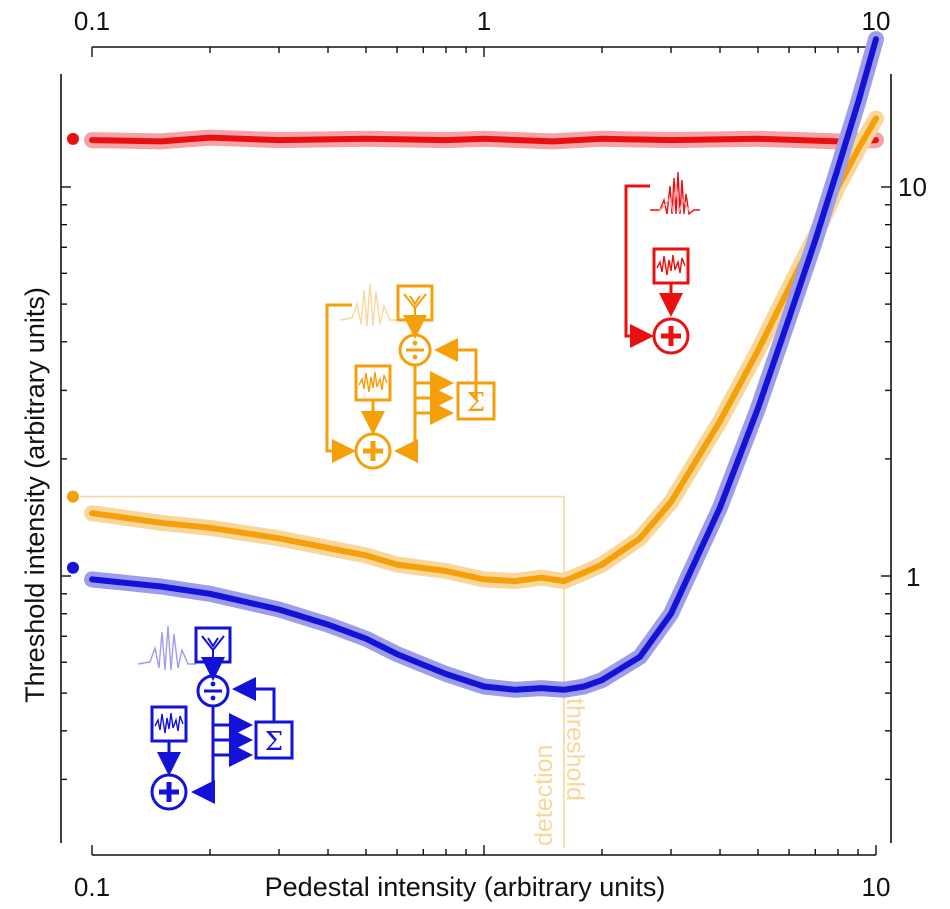 The width and height of the screenshot is (950, 909). What do you see at coordinates (912, 187) in the screenshot?
I see `y-right-tick-label-10: 10` at bounding box center [912, 187].